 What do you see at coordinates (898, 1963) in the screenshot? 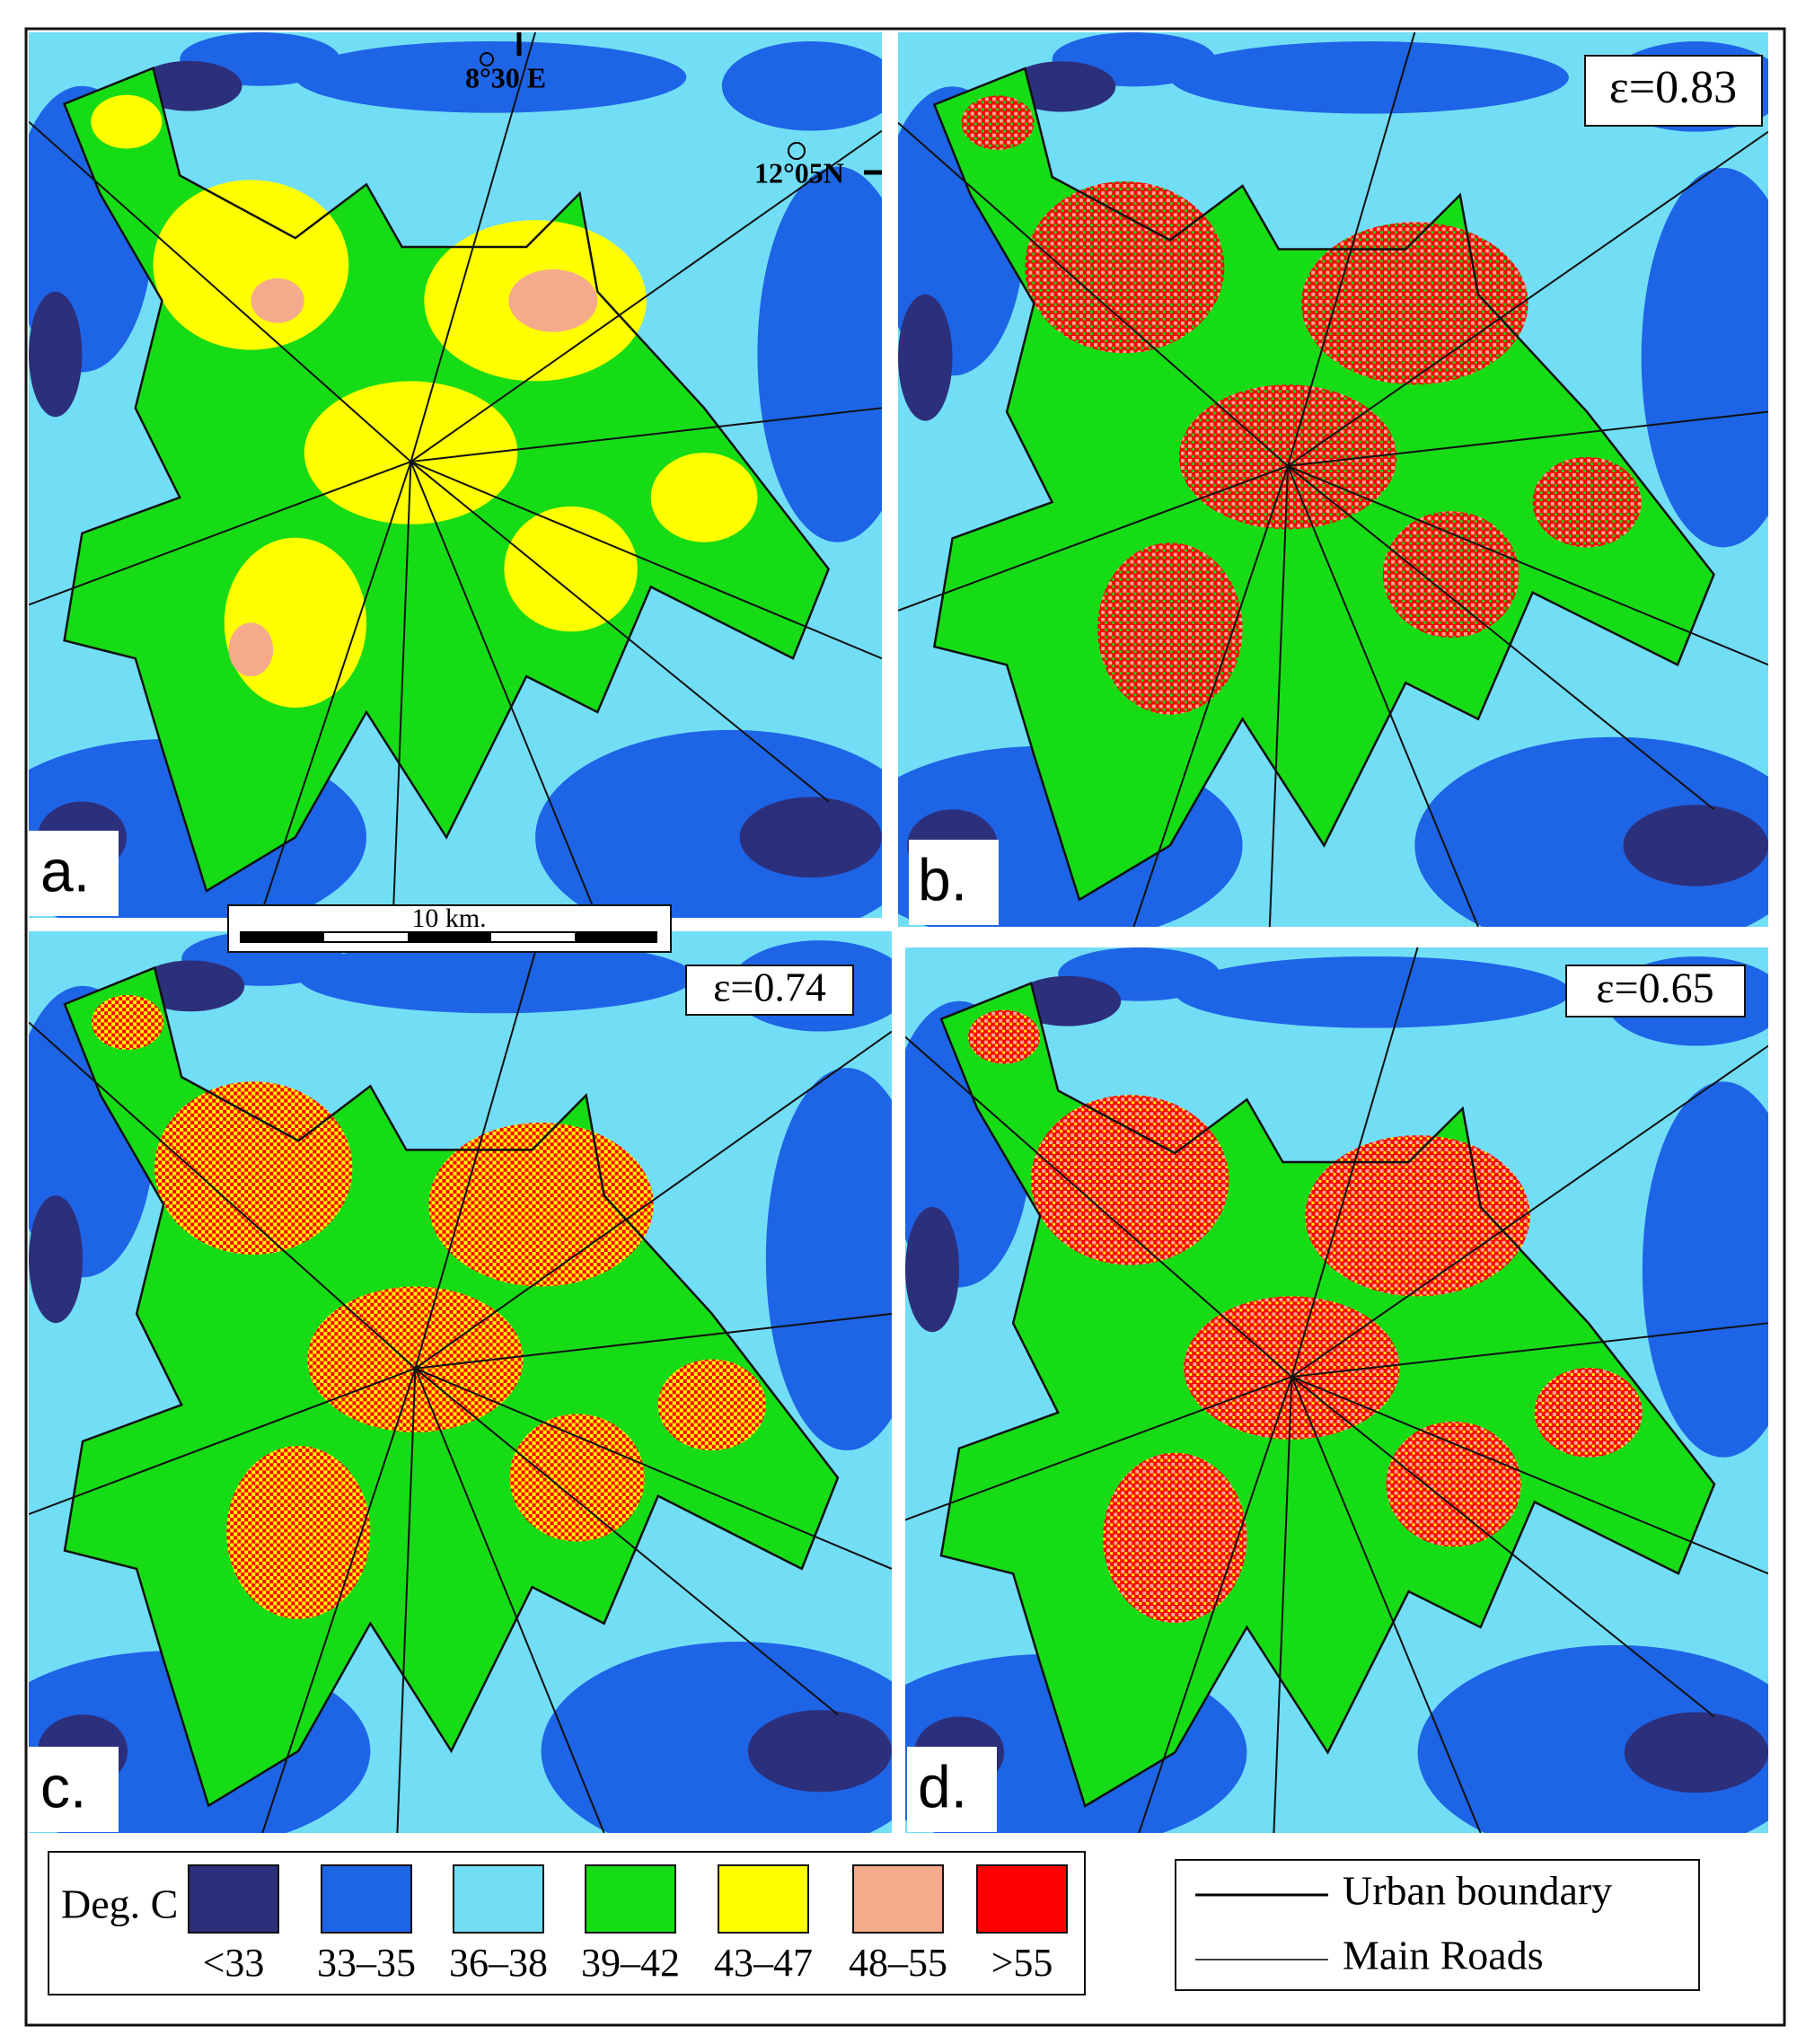
I see `legend-label: 48–55` at bounding box center [898, 1963].